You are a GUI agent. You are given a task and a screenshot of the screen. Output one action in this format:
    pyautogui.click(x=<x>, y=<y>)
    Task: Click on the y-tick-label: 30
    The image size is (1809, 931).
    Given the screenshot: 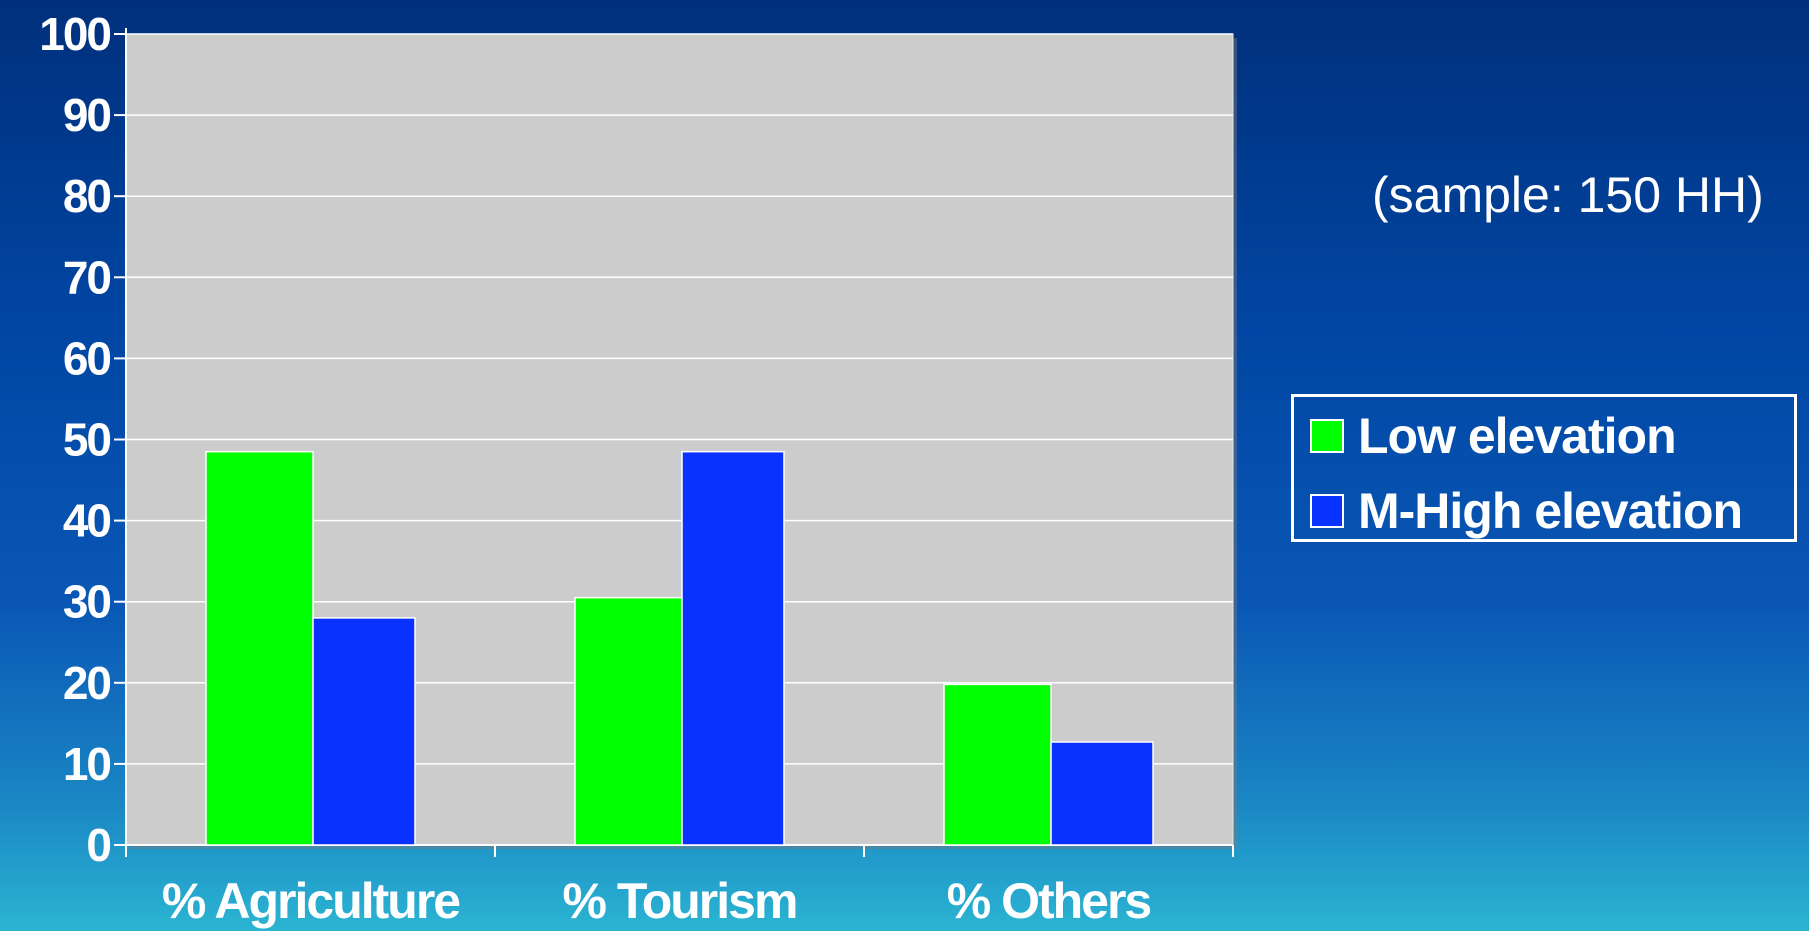 What is the action you would take?
    pyautogui.click(x=87, y=602)
    